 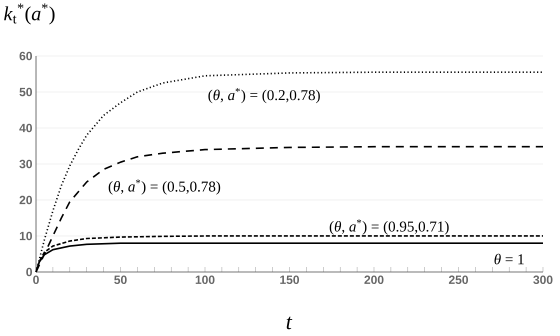 What do you see at coordinates (25, 128) in the screenshot?
I see `y-tick-label: 40` at bounding box center [25, 128].